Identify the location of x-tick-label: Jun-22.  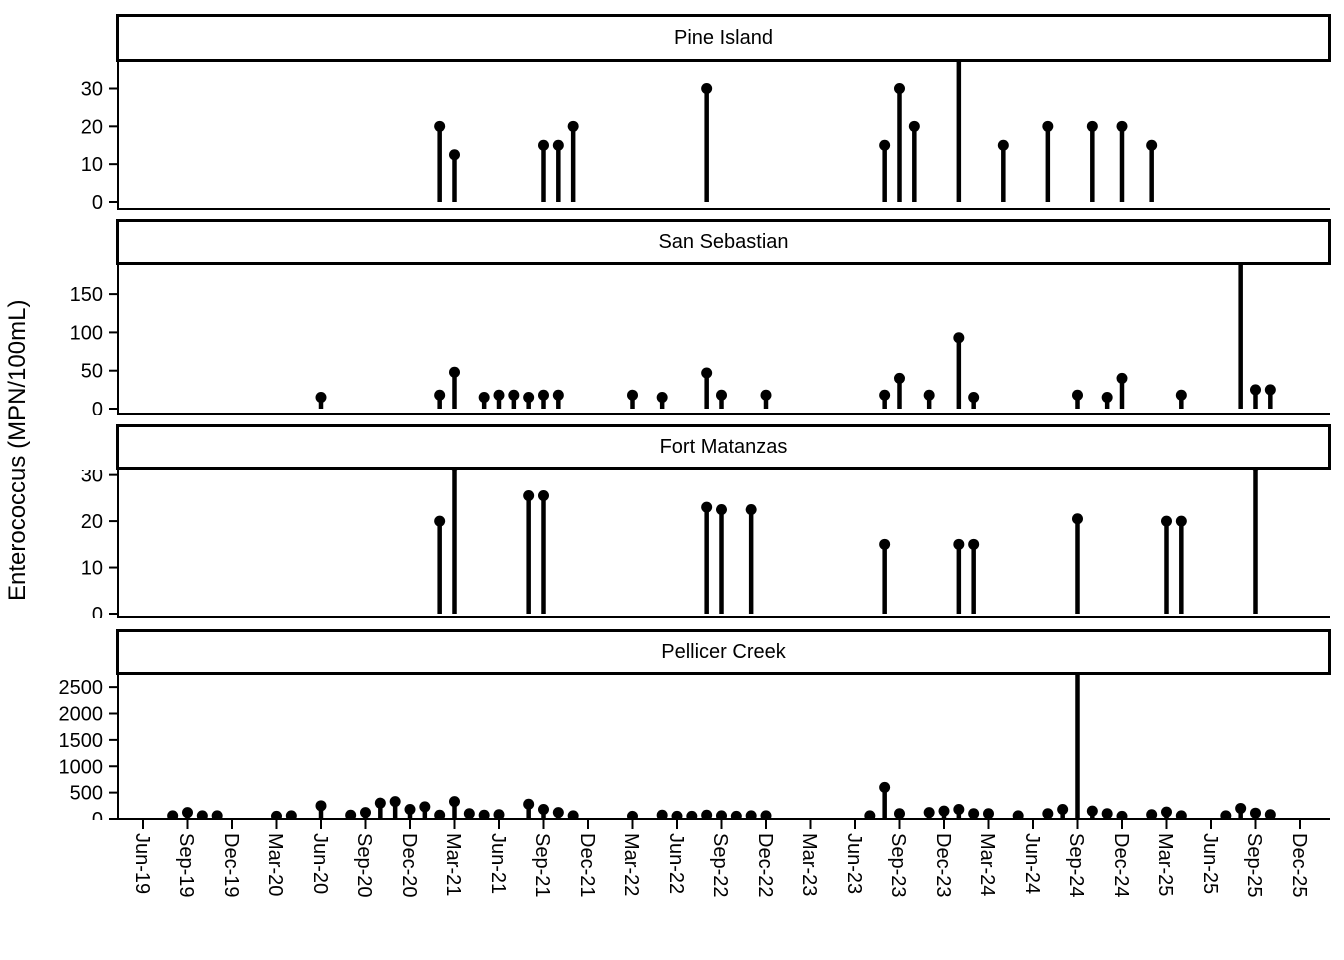
(675, 864).